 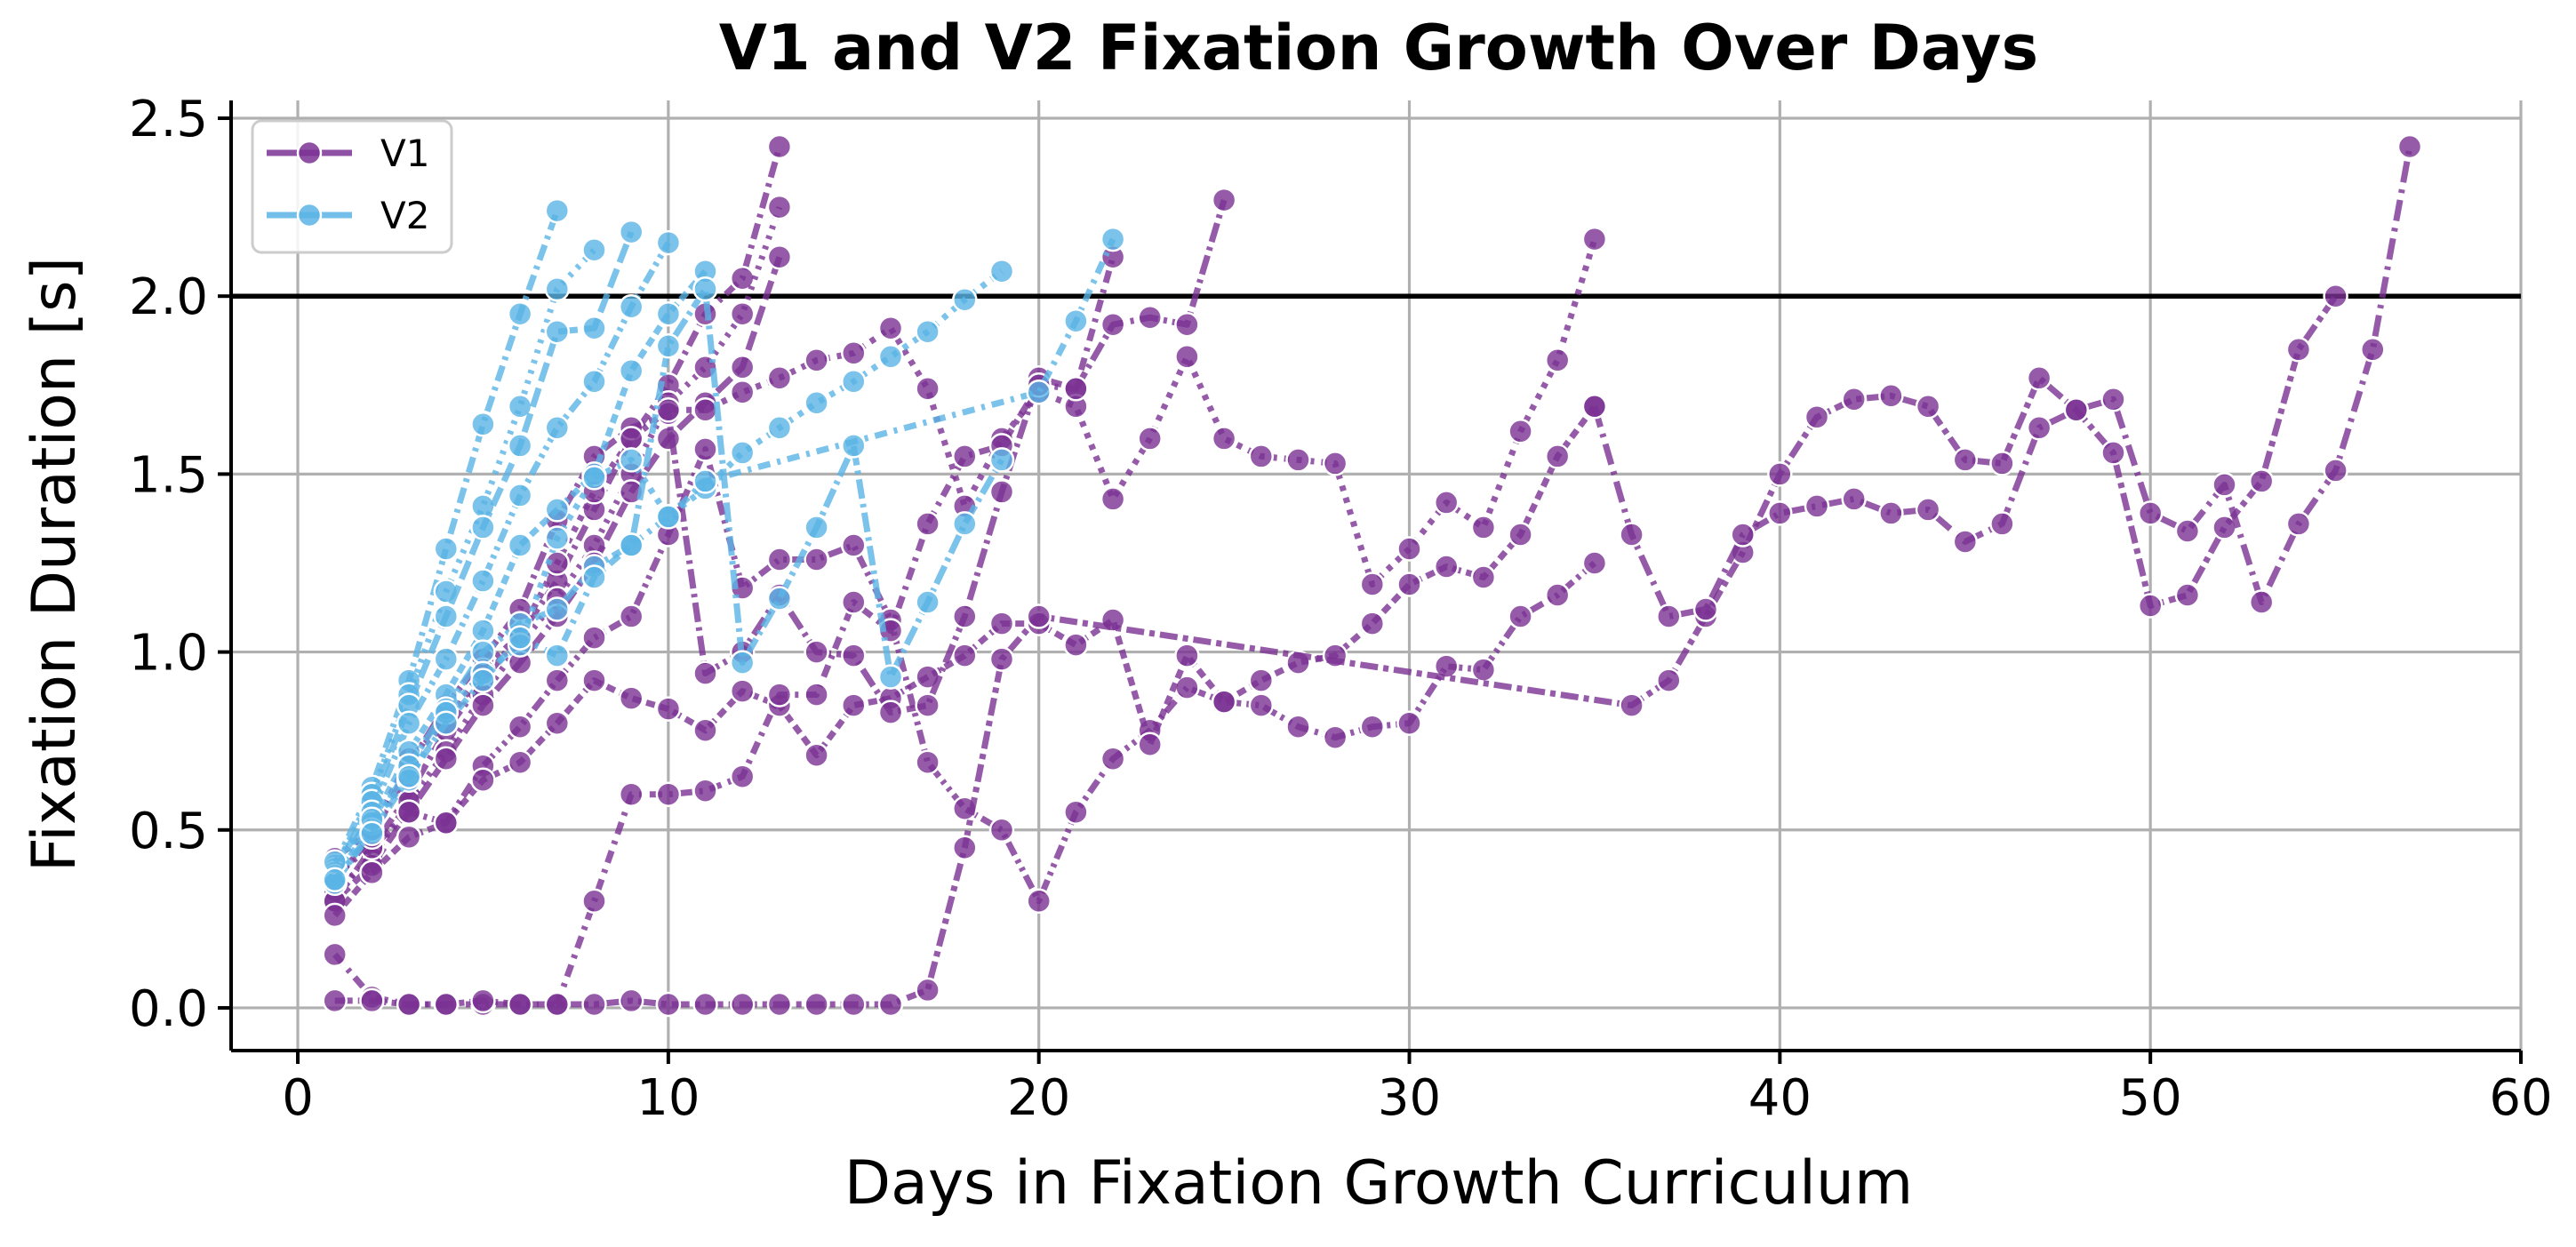 What do you see at coordinates (168, 119) in the screenshot?
I see `y-tick-label: 2.5` at bounding box center [168, 119].